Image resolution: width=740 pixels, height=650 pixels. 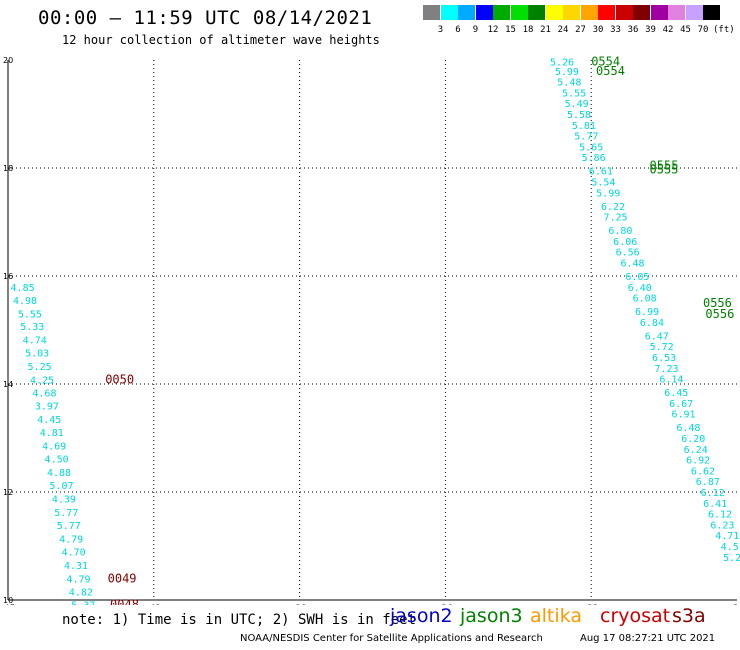 What do you see at coordinates (528, 30) in the screenshot?
I see `colorbar-label: 18` at bounding box center [528, 30].